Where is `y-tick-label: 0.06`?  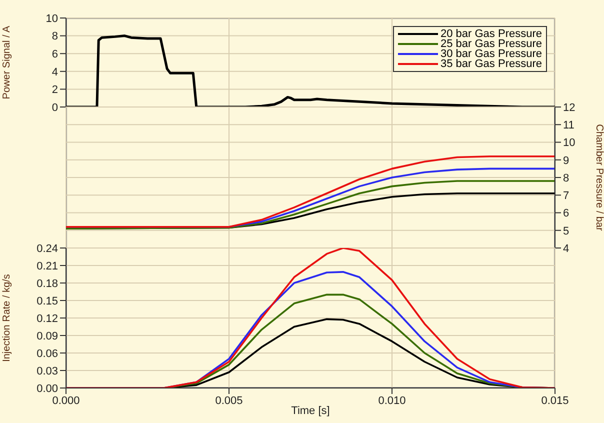 y-tick-label: 0.06 is located at coordinates (47, 354).